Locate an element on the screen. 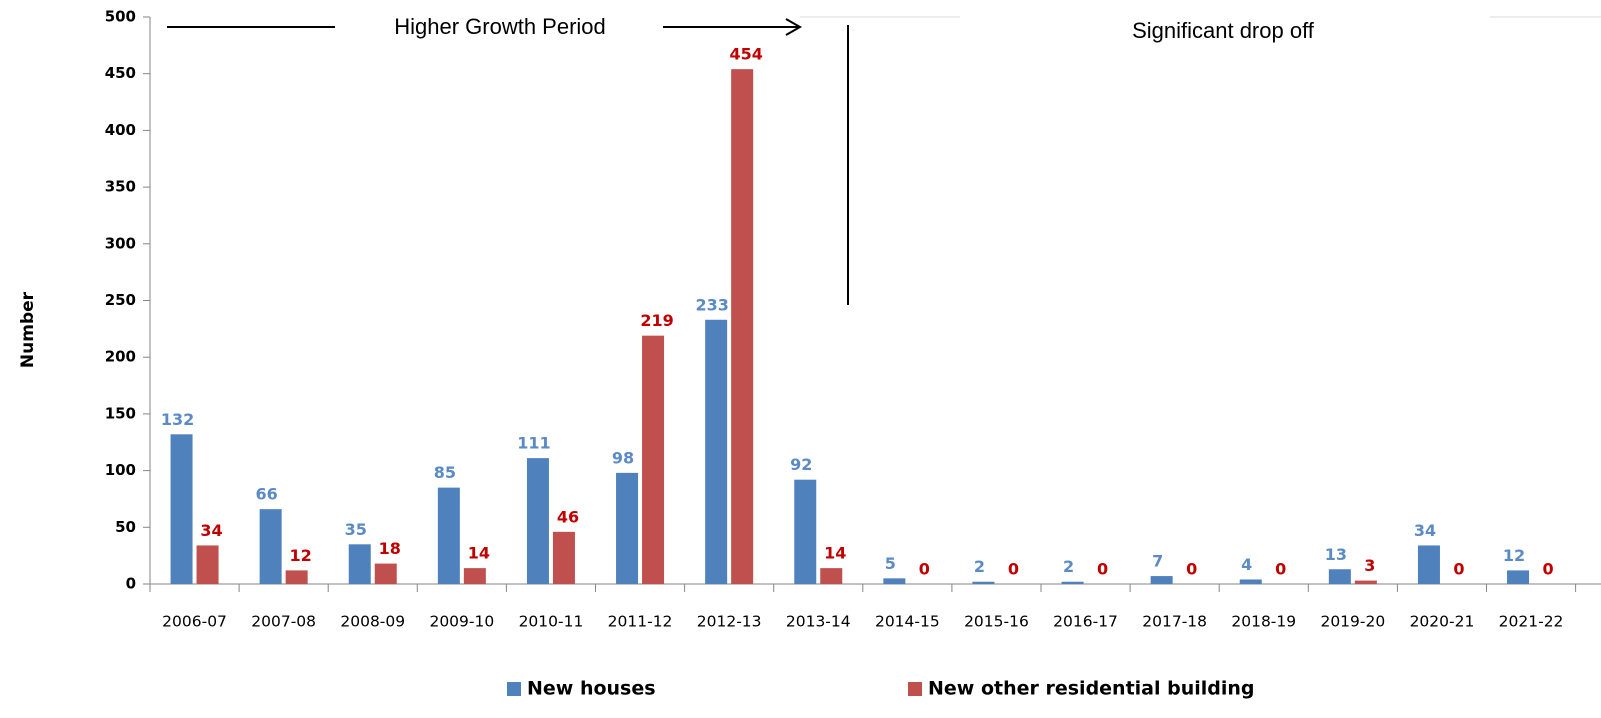 The width and height of the screenshot is (1601, 718). y-tick-label: 200 is located at coordinates (120, 357).